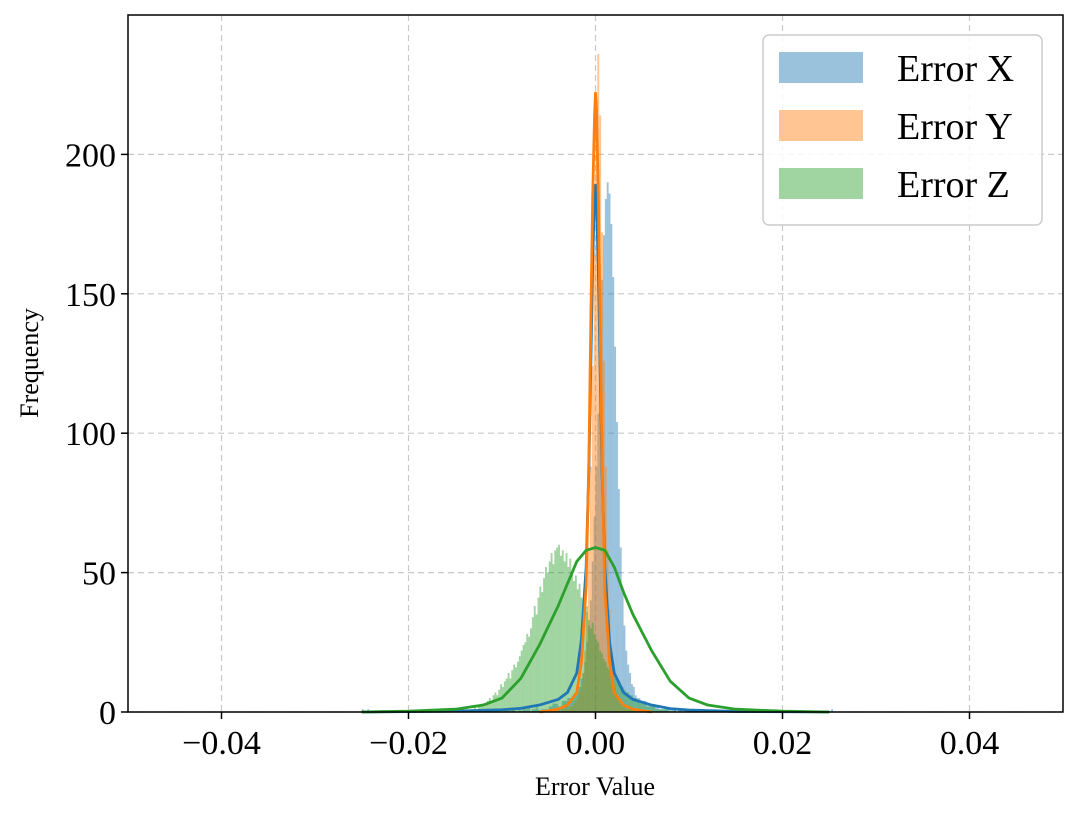 The height and width of the screenshot is (815, 1079). What do you see at coordinates (902, 130) in the screenshot?
I see `legend-box` at bounding box center [902, 130].